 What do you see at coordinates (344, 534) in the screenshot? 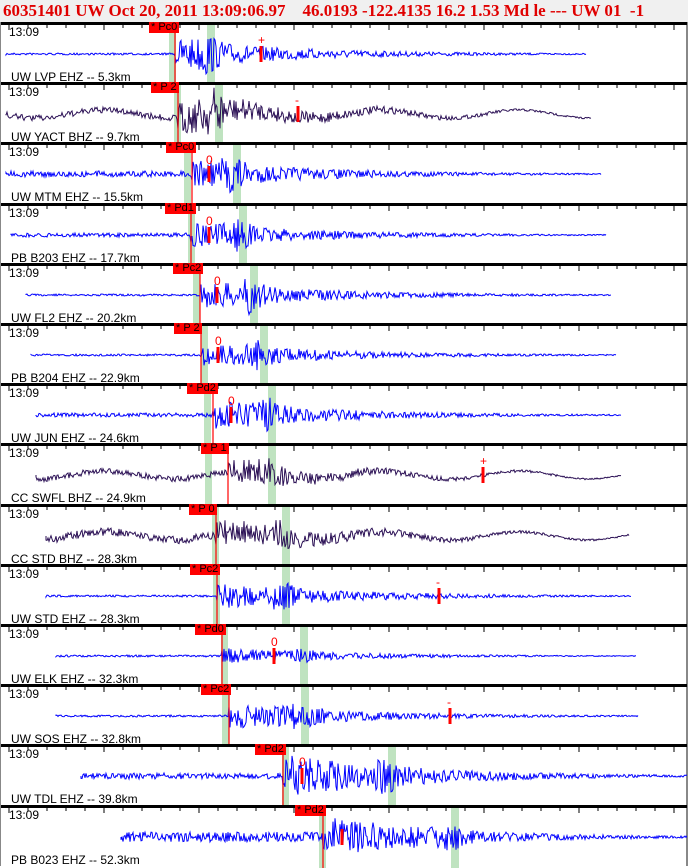
I see `trace-row: 13:09 CC STD BHZ -- 28.3km * P 0` at bounding box center [344, 534].